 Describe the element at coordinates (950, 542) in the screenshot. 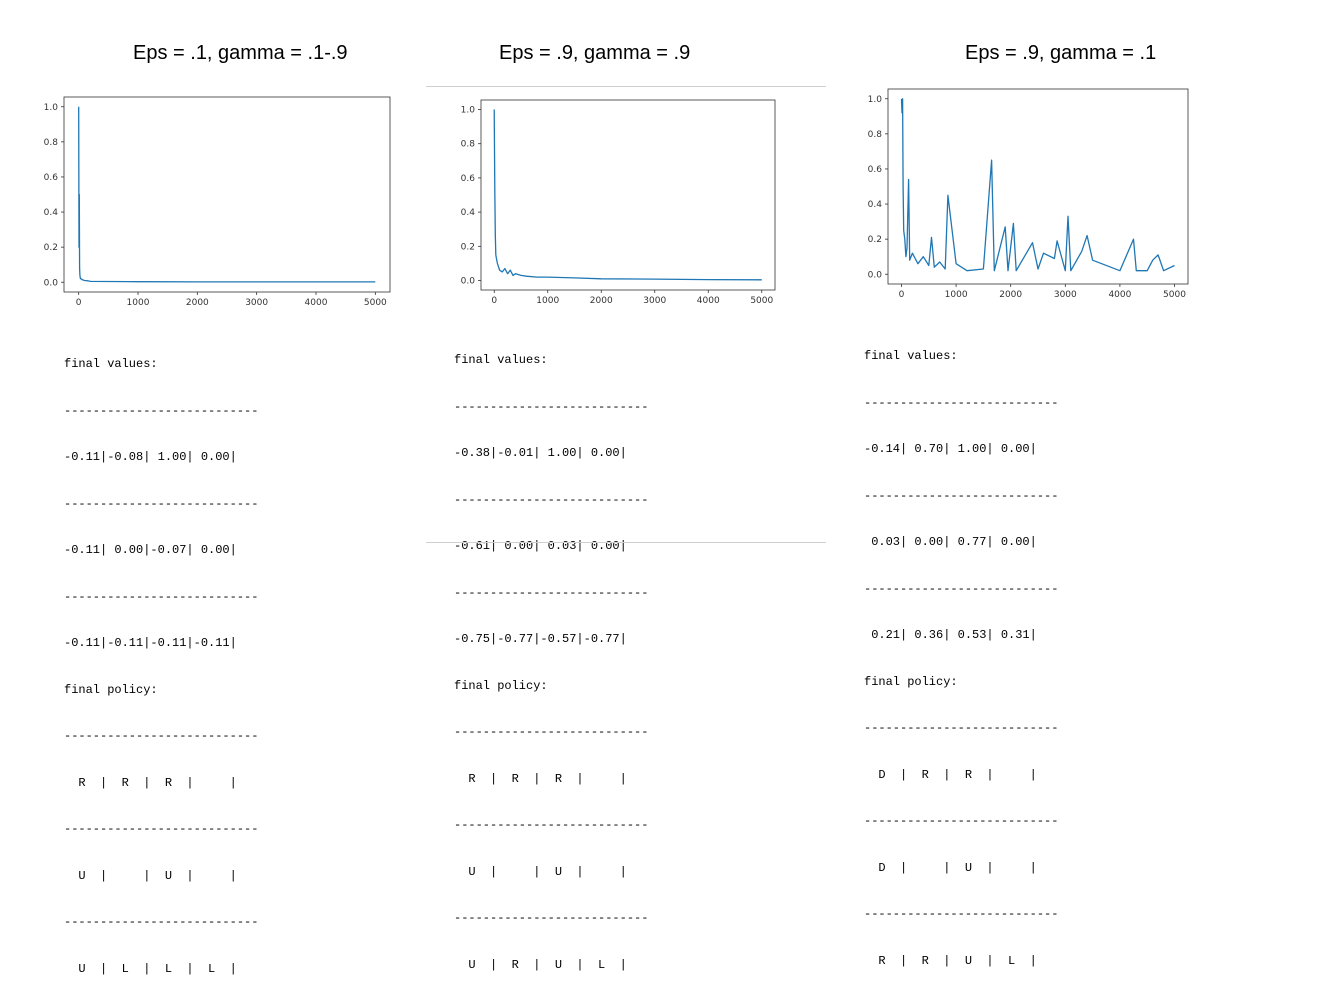

I see `values-row: 0.03| 0.00| 0.77| 0.00|` at that location.